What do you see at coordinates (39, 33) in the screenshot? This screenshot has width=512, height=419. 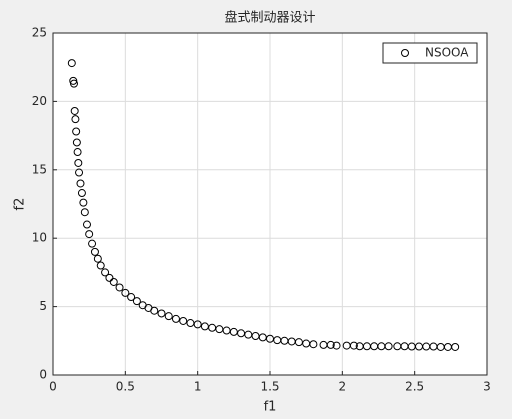 I see `y-tick-label: 25` at bounding box center [39, 33].